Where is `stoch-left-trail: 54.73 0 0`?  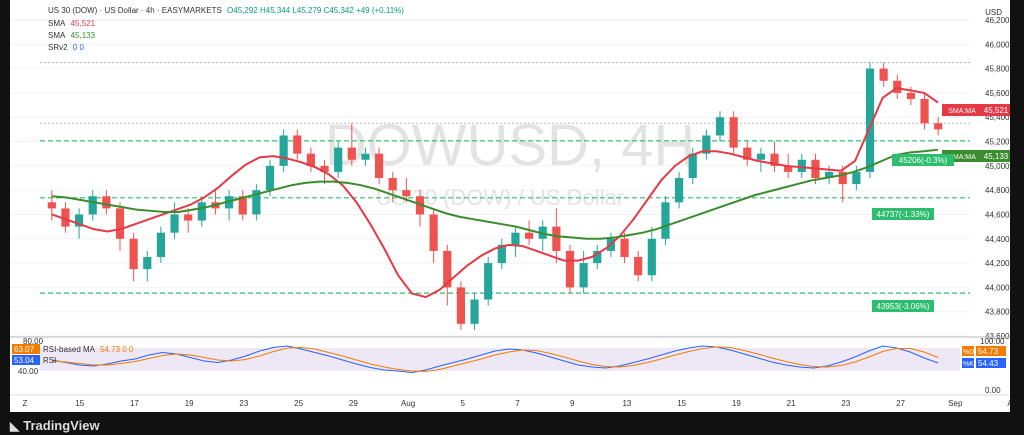
stoch-left-trail: 54.73 0 0 is located at coordinates (117, 349).